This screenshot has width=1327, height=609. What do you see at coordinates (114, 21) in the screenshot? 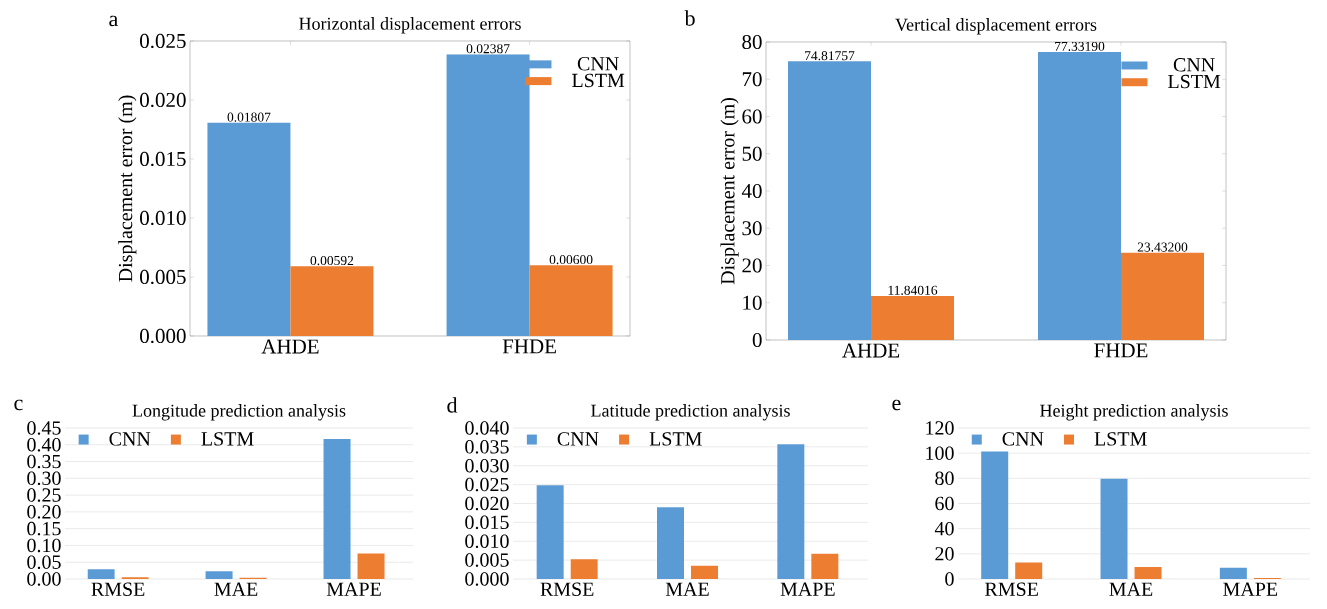
I see `text: a` at bounding box center [114, 21].